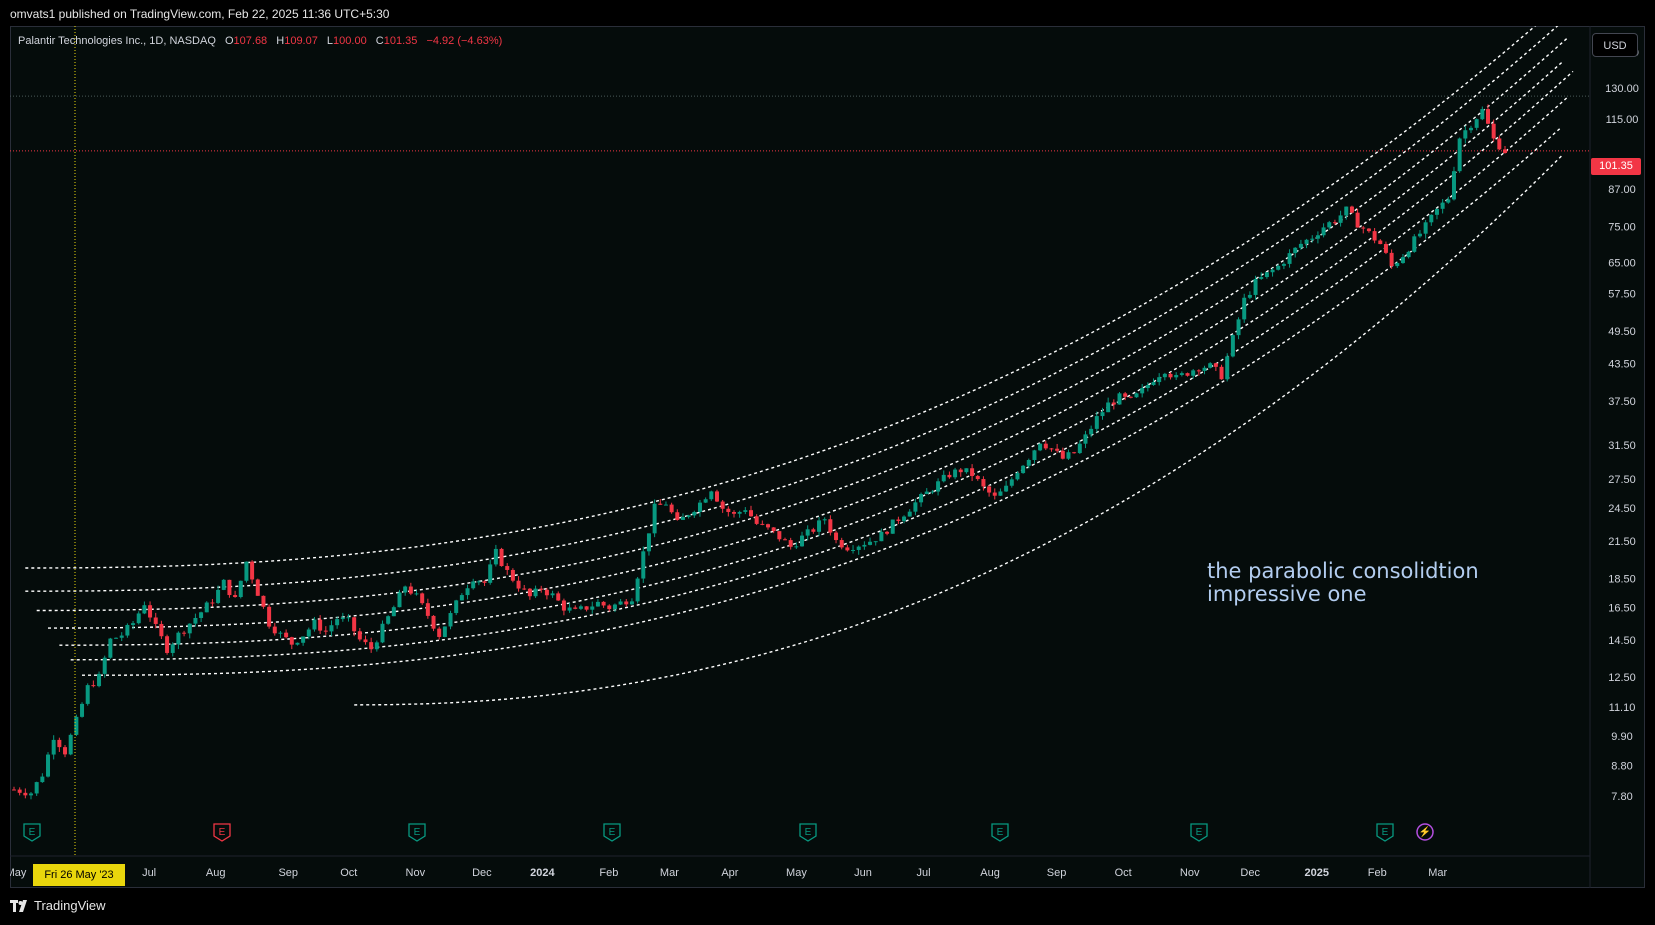 This screenshot has width=1655, height=925. Describe the element at coordinates (1622, 365) in the screenshot. I see `price-tick-label: 43.50` at that location.